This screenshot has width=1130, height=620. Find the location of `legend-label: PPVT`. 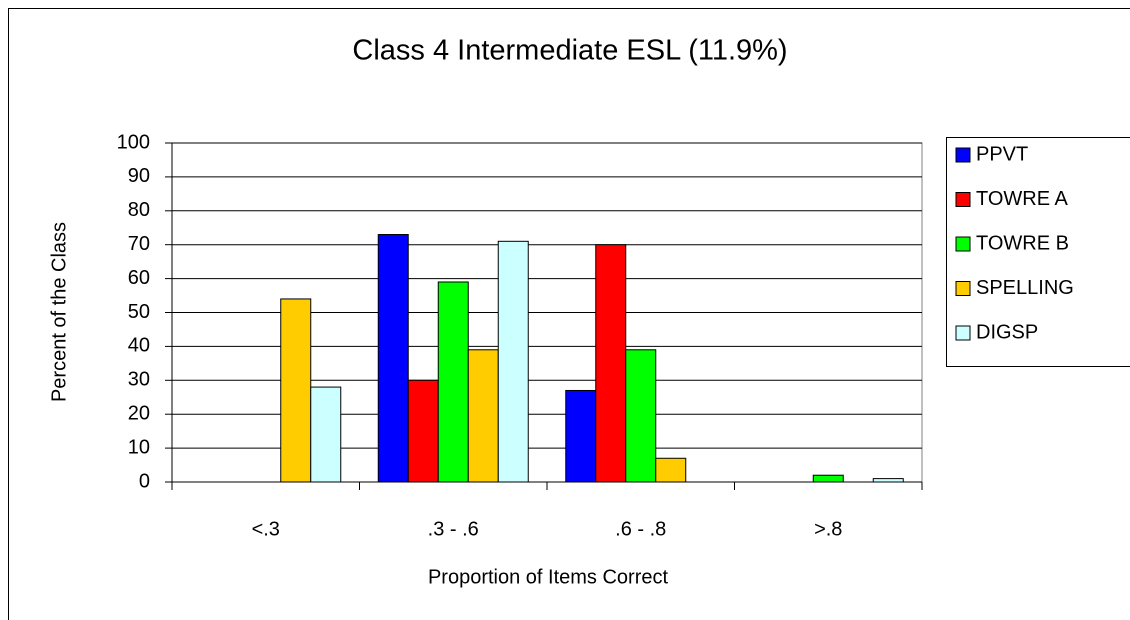

legend-label: PPVT is located at coordinates (1002, 154).